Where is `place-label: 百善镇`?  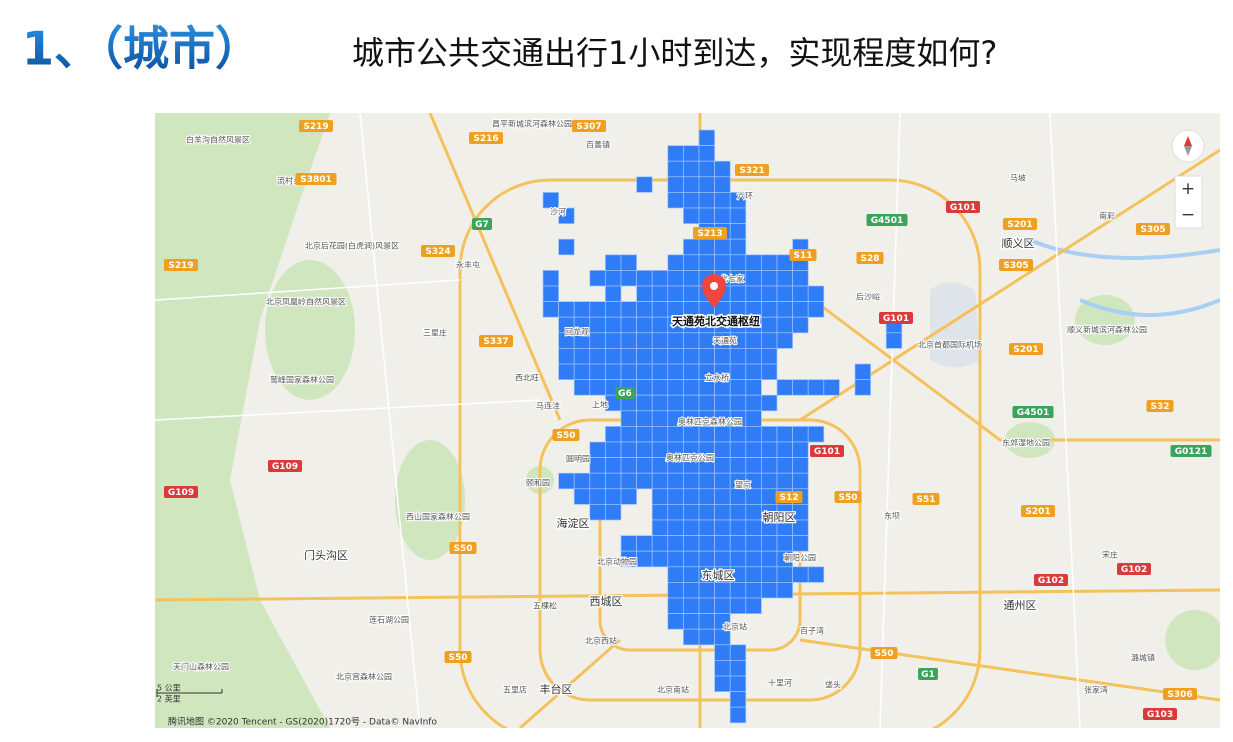 place-label: 百善镇 is located at coordinates (598, 145).